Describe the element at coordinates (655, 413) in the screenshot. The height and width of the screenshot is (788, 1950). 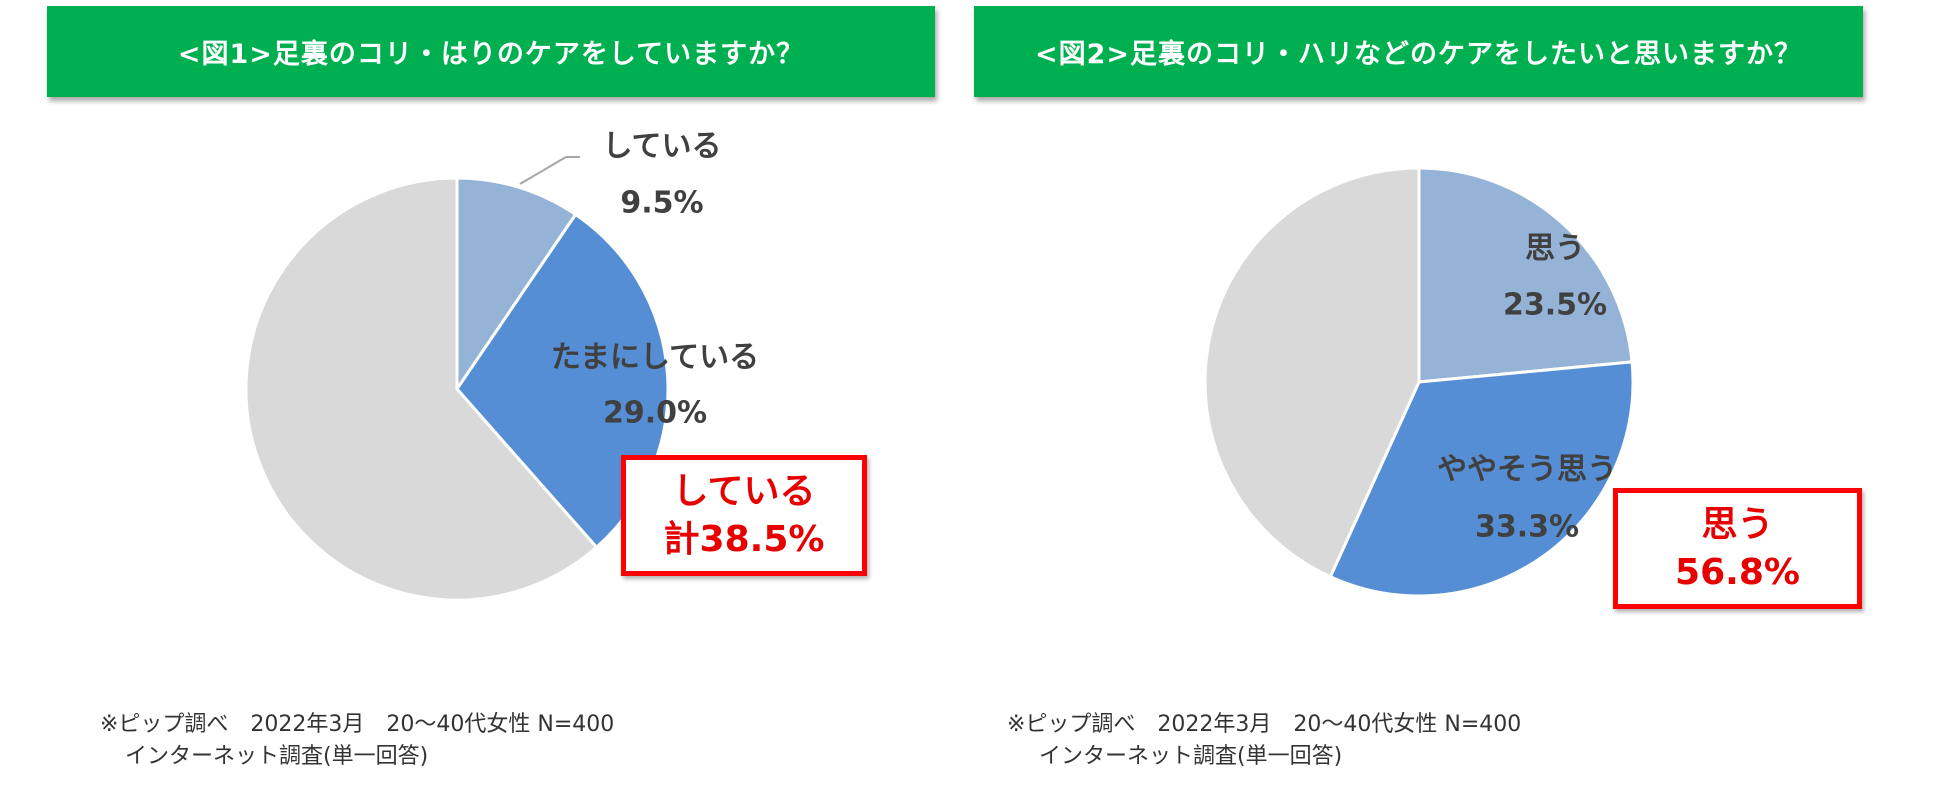
I see `chart1-slice2-value: 29.0%` at that location.